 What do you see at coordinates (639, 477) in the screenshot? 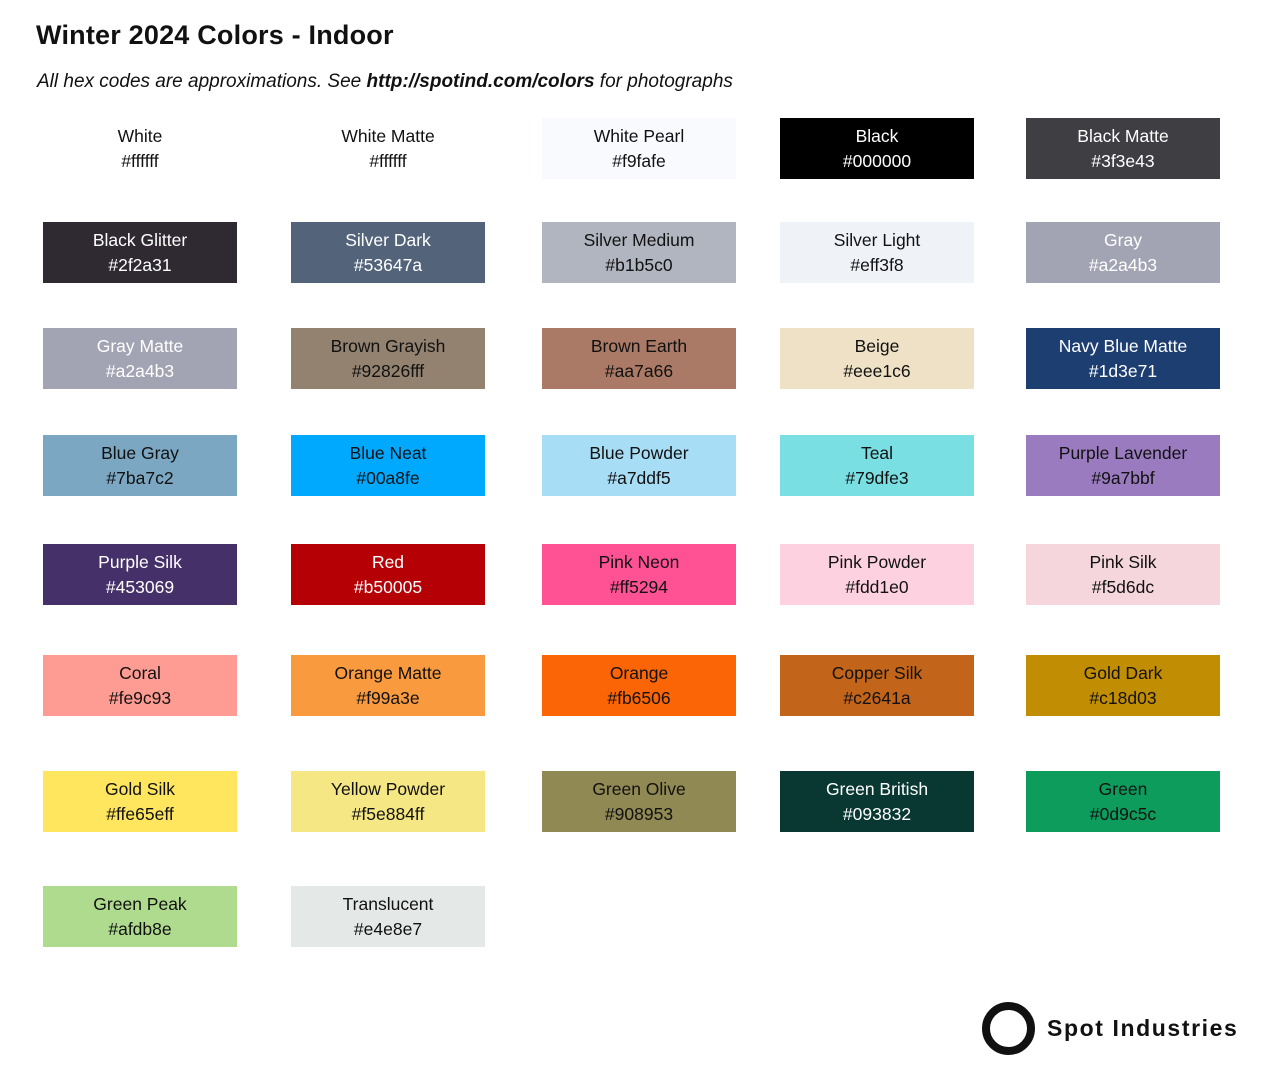
I see `color-hex: #a7ddf5` at bounding box center [639, 477].